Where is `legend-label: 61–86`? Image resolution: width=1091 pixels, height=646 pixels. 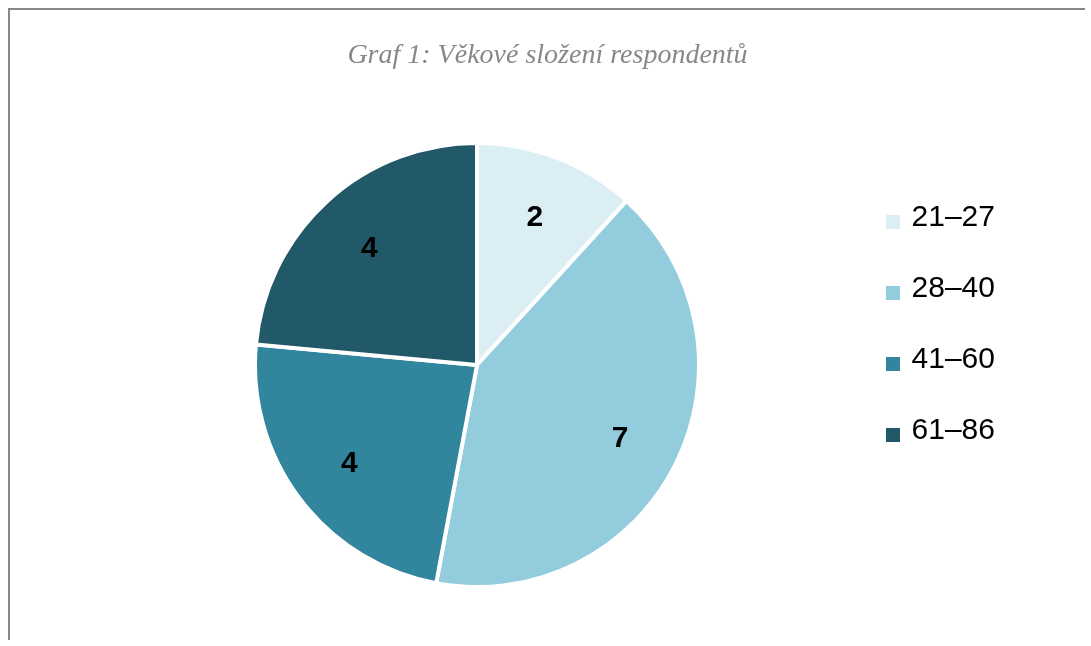
legend-label: 61–86 is located at coordinates (953, 428).